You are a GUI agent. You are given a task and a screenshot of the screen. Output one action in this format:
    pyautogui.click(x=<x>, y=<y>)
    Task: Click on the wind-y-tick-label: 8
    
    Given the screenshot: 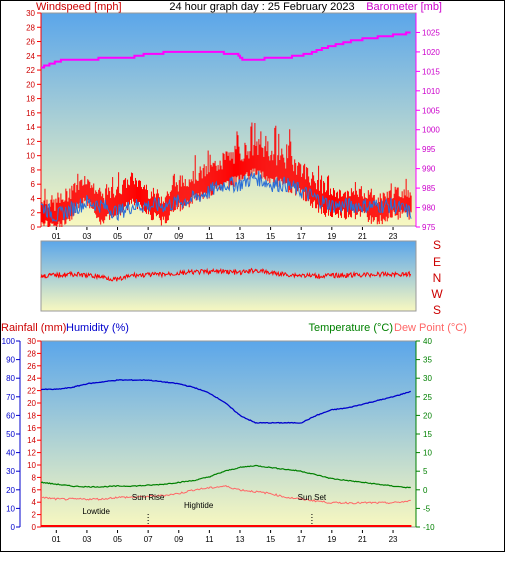 What is the action you would take?
    pyautogui.click(x=33, y=170)
    